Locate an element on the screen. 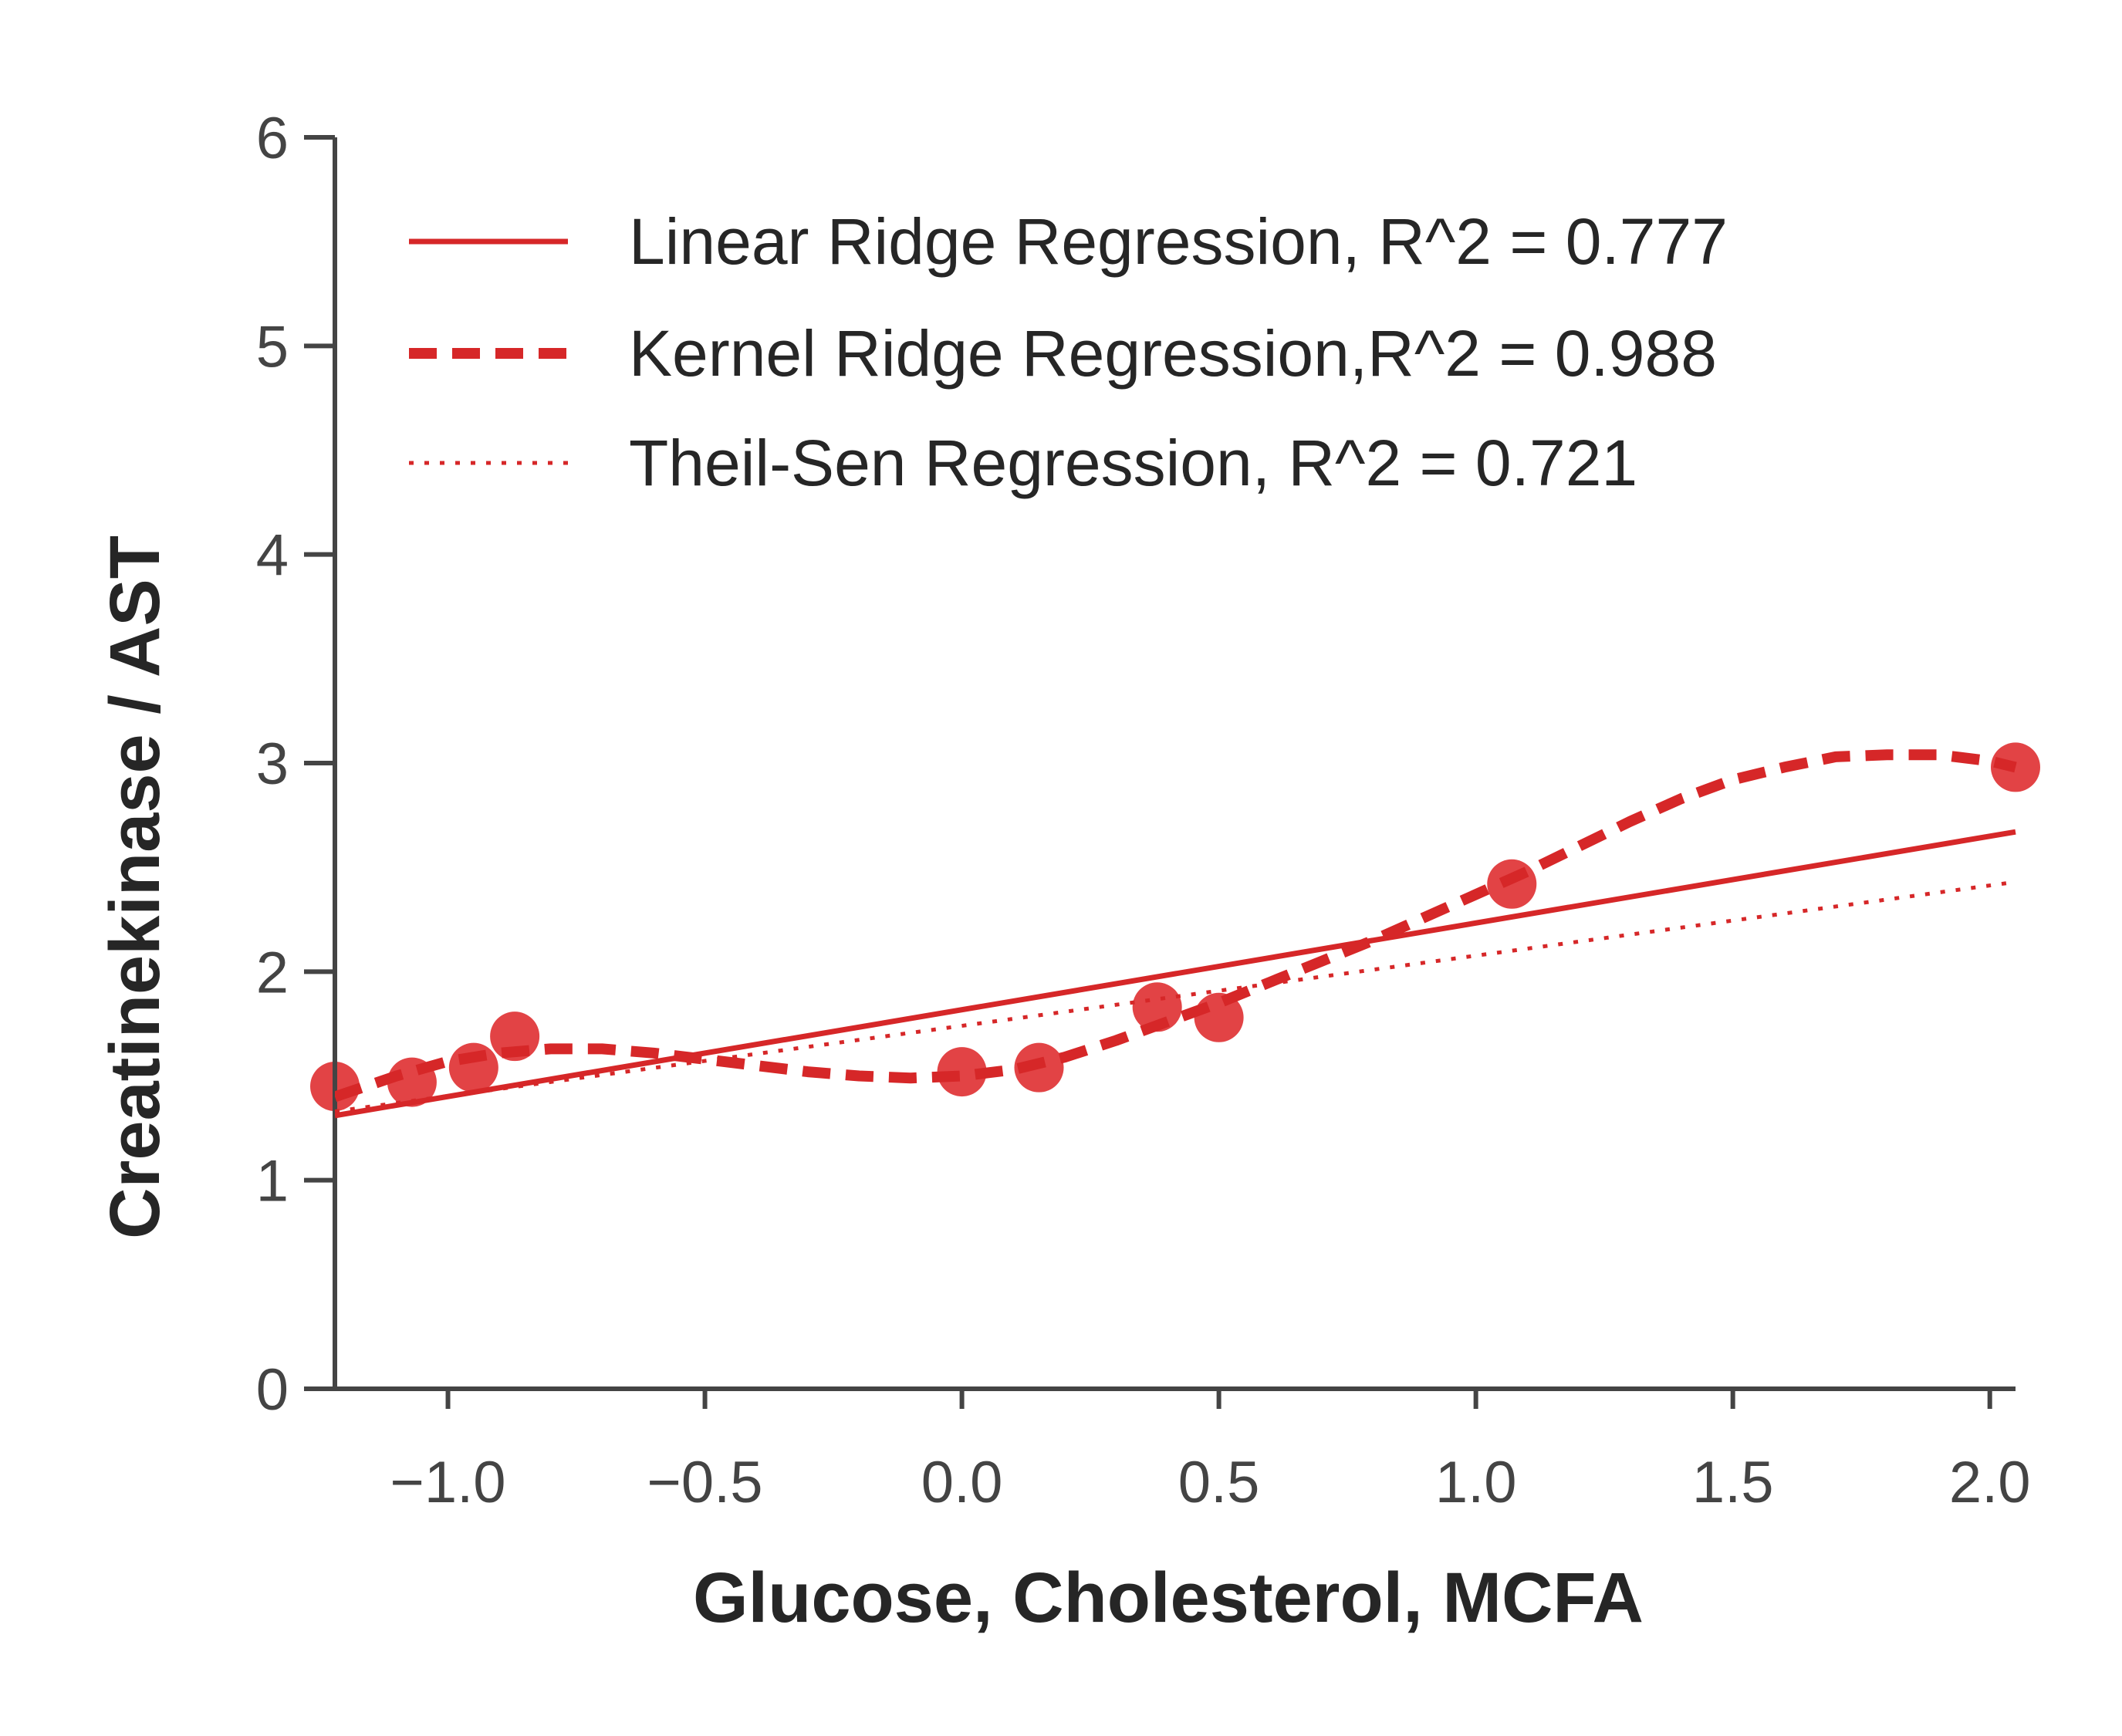 The image size is (2122, 1736). x-tick-label: −1.0 is located at coordinates (448, 1482).